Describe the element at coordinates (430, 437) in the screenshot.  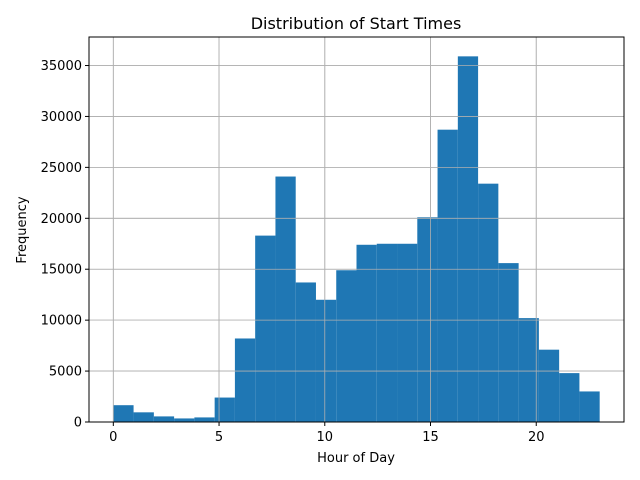
I see `x-tick-label: 15` at that location.